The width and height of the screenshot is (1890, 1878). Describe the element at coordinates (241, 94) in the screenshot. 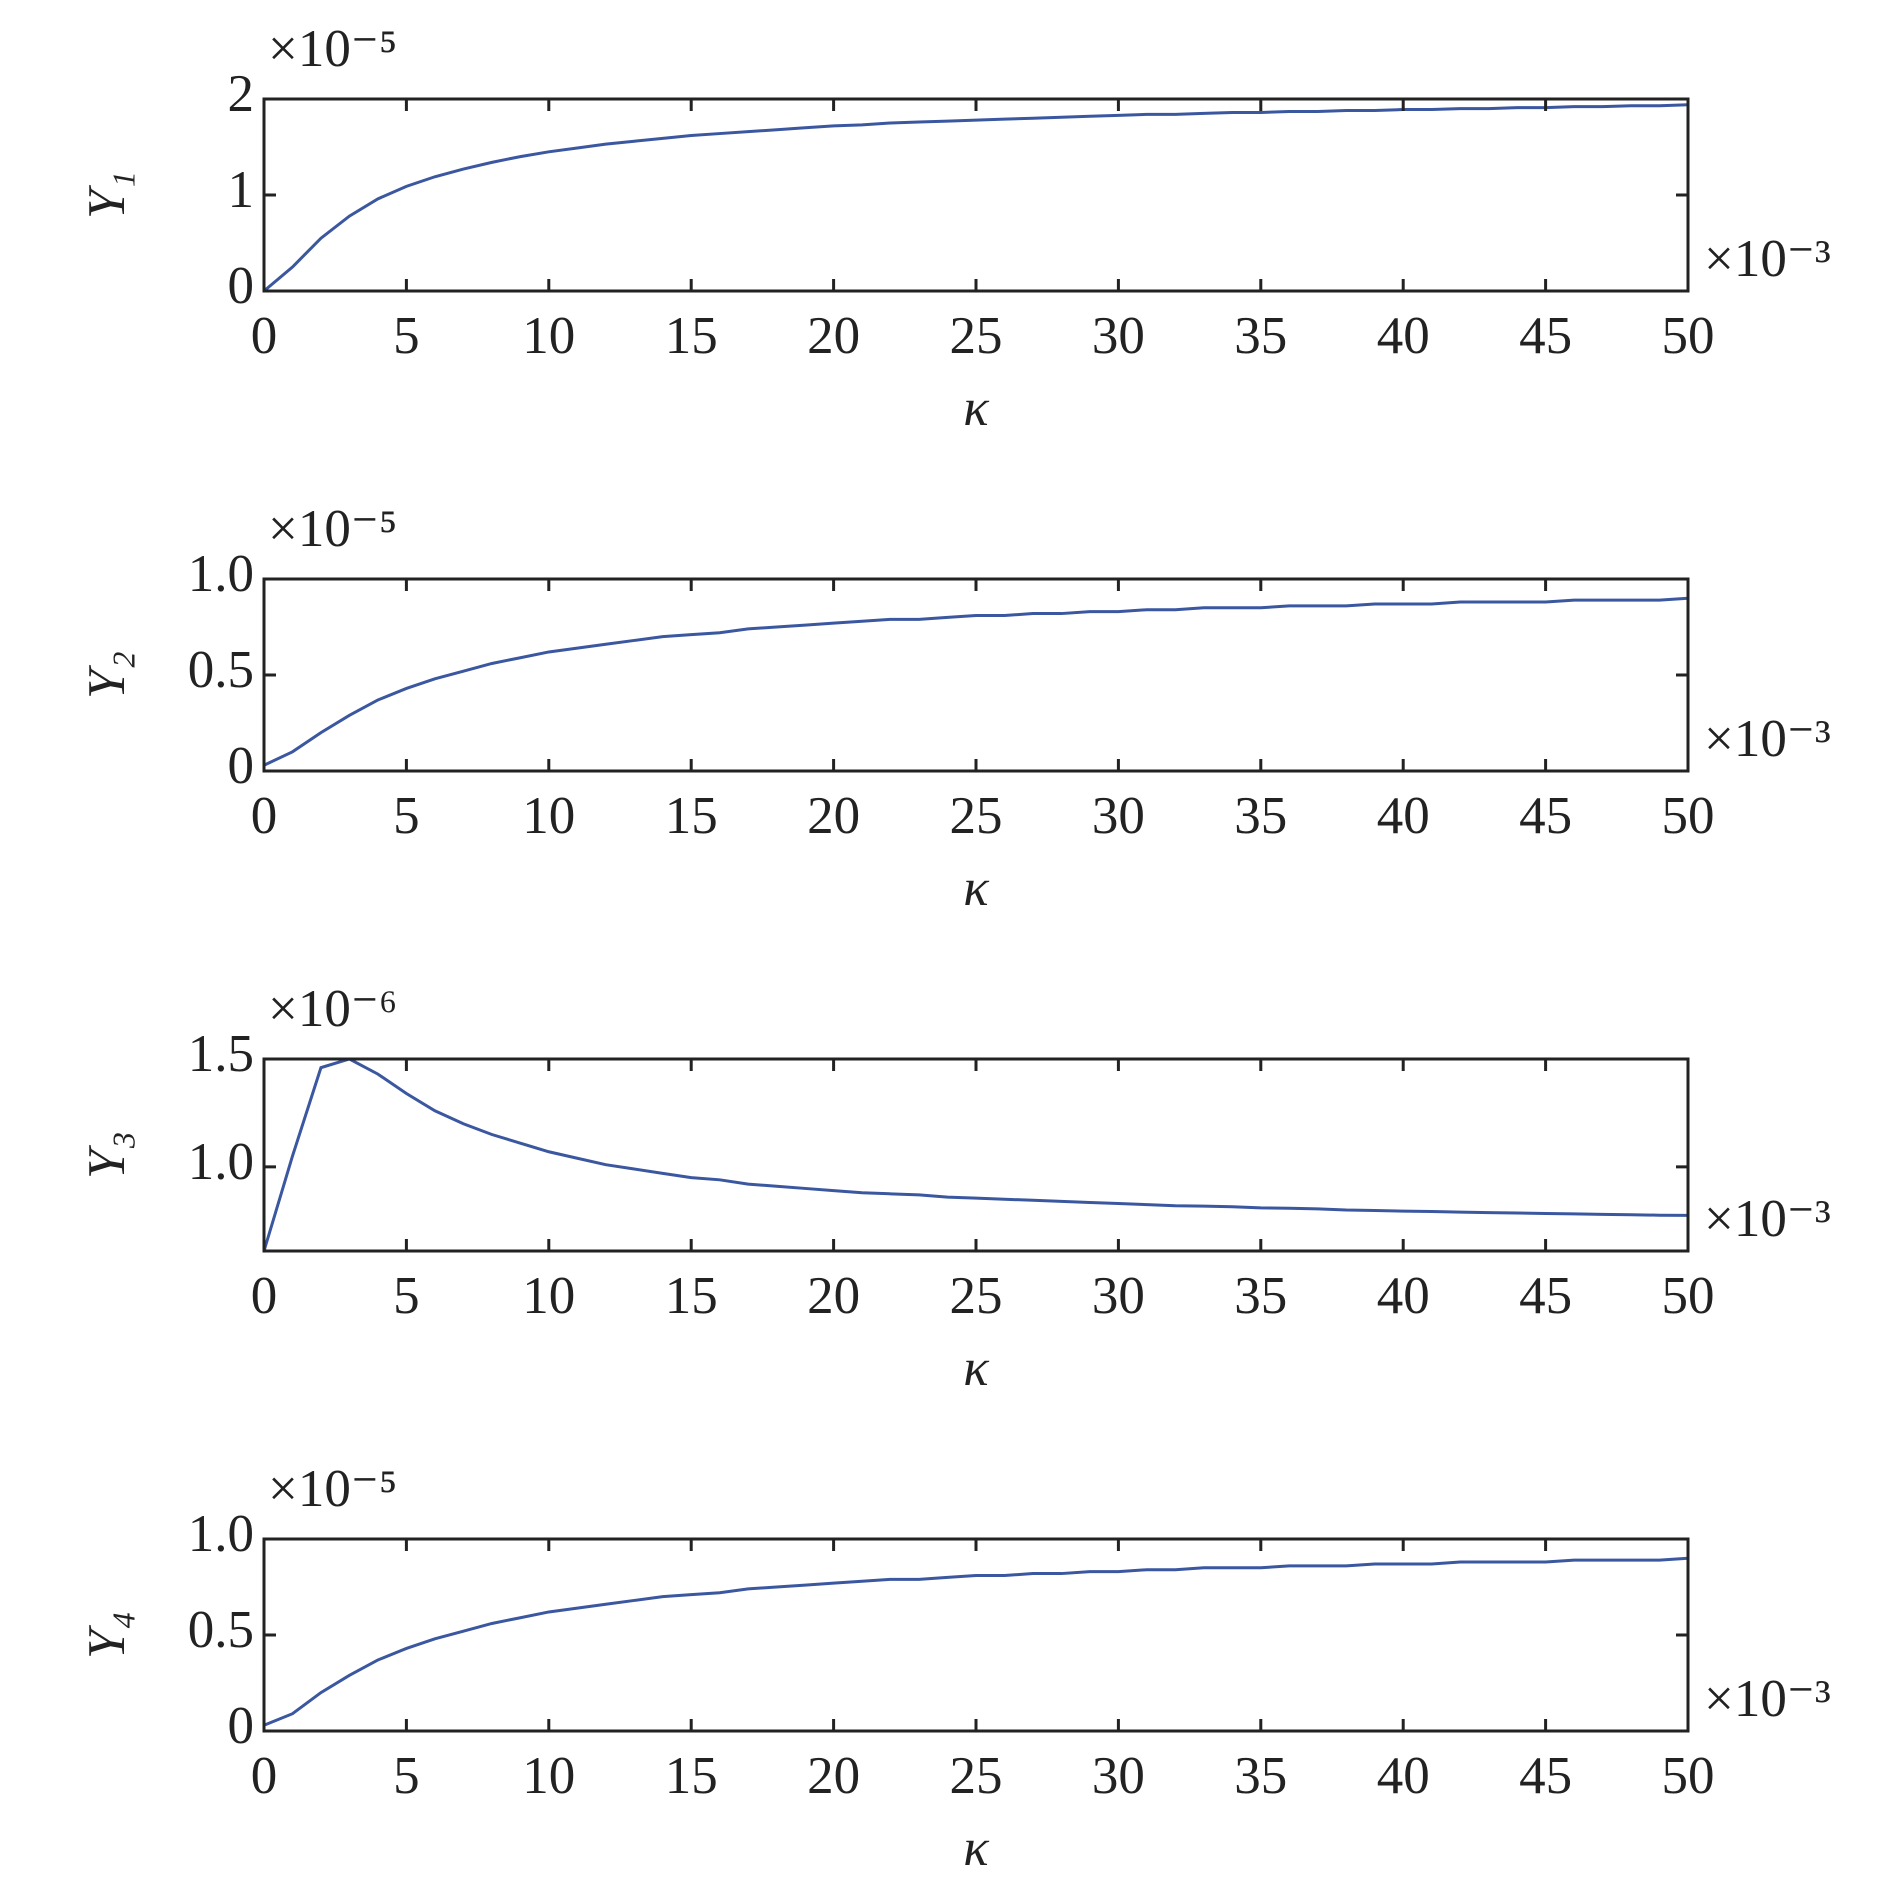

I see `y-tick-label: 2` at that location.